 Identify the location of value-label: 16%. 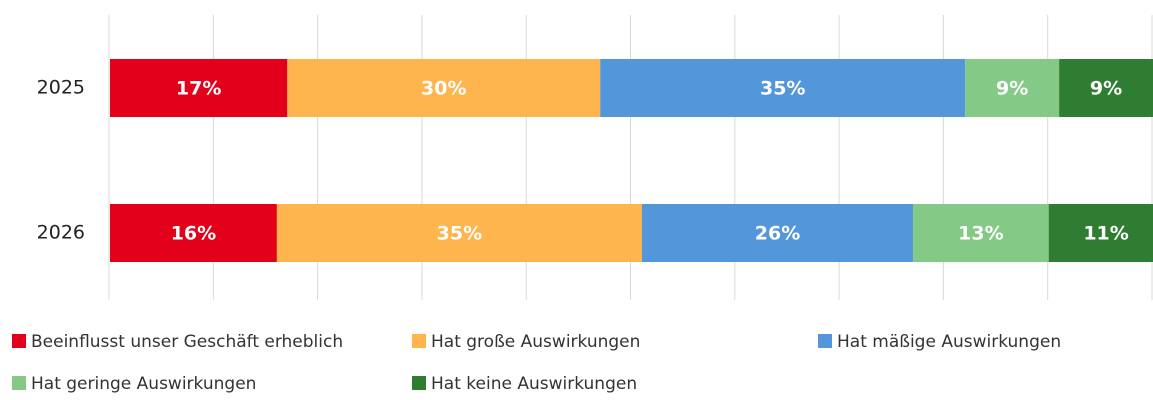
(193, 234).